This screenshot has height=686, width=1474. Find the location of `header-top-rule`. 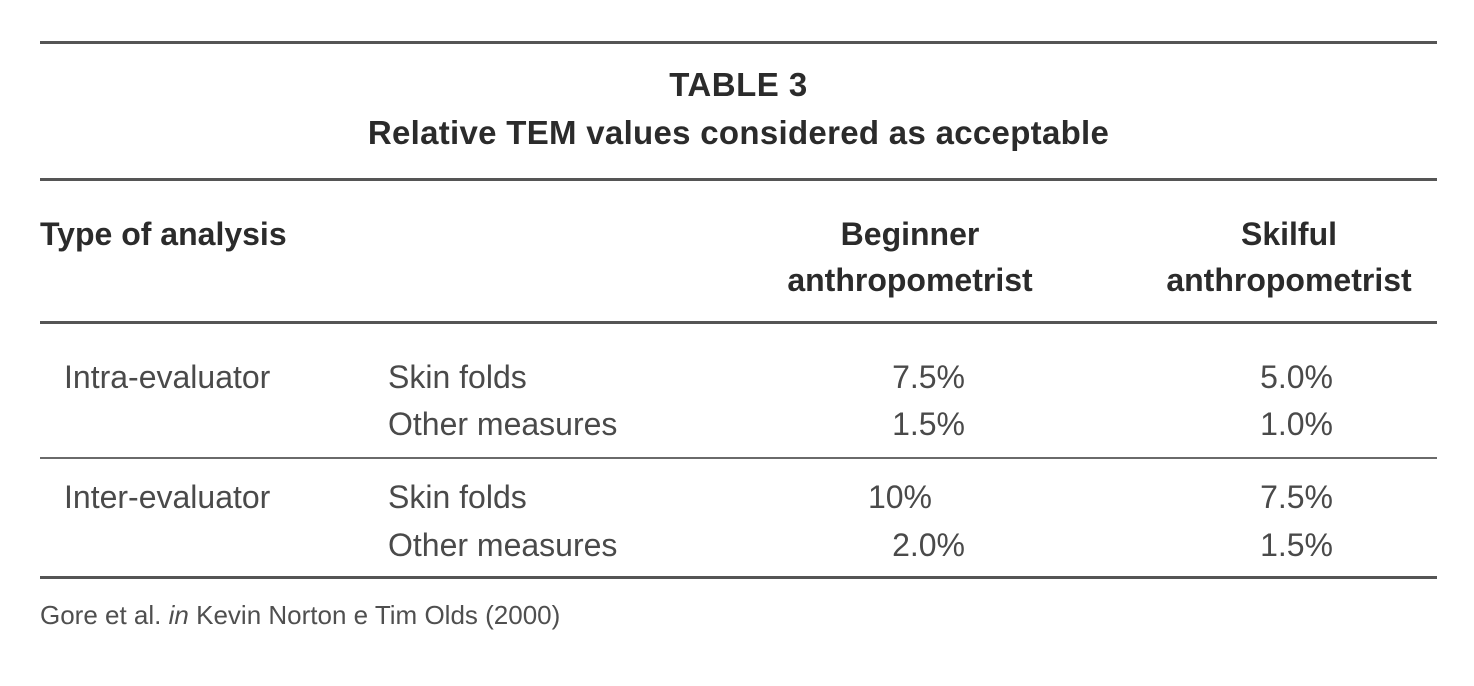

header-top-rule is located at coordinates (738, 179).